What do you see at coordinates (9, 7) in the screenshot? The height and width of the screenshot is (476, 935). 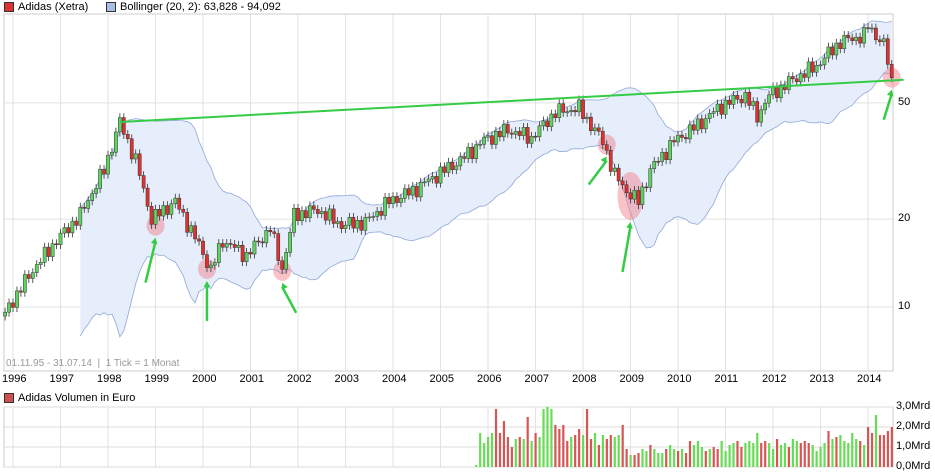 I see `legend-price-swatch` at bounding box center [9, 7].